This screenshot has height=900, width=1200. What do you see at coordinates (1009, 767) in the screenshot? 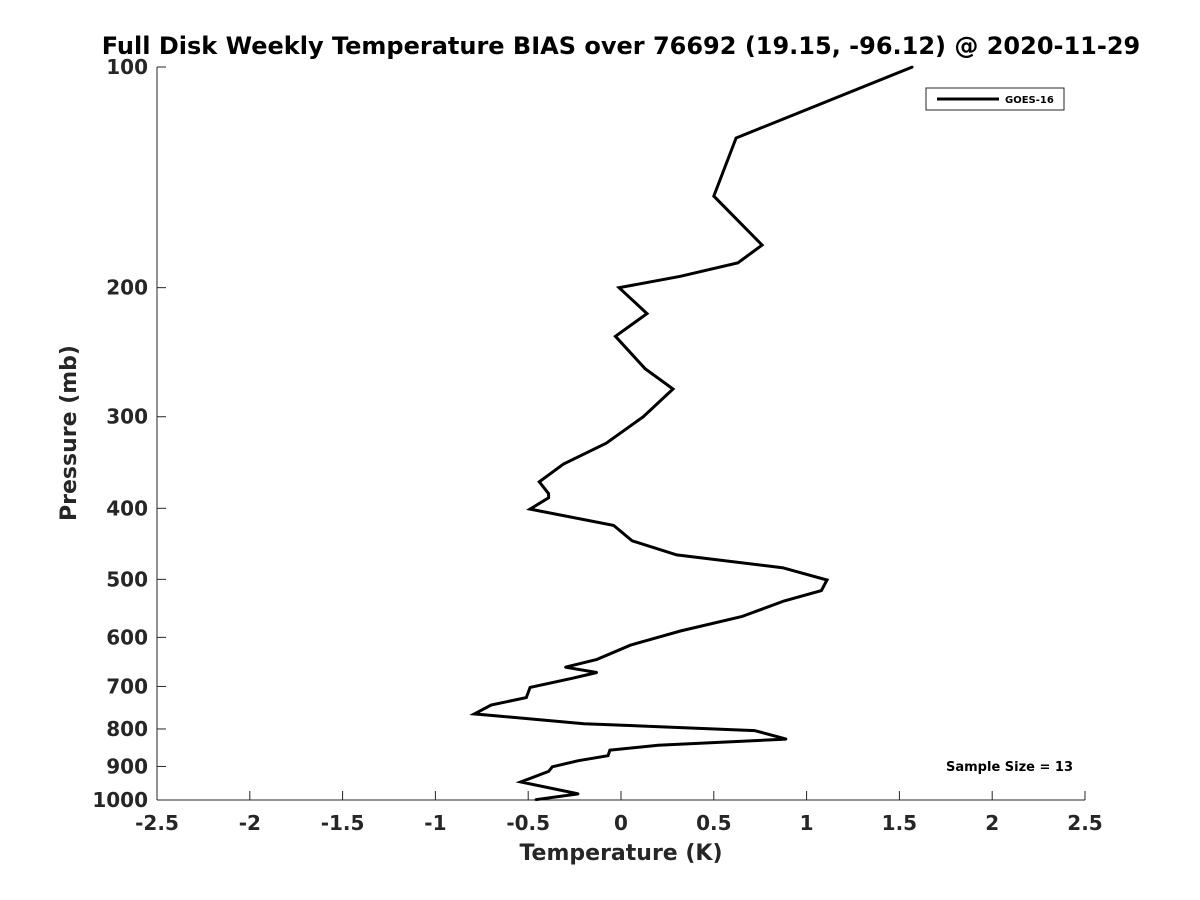
I see `sample-size-annotation: Sample Size = 13` at bounding box center [1009, 767].